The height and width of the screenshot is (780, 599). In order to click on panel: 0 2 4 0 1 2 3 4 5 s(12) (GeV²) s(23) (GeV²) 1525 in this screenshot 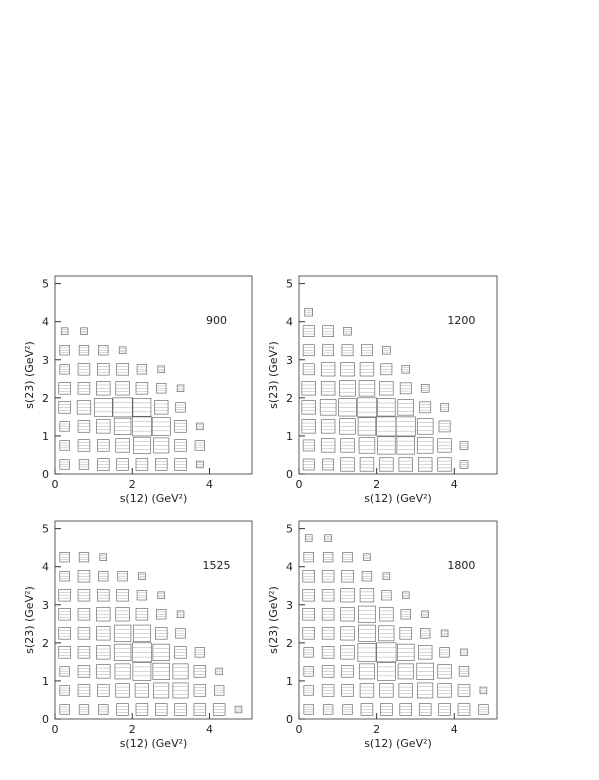, I will do `click(138, 635)`.